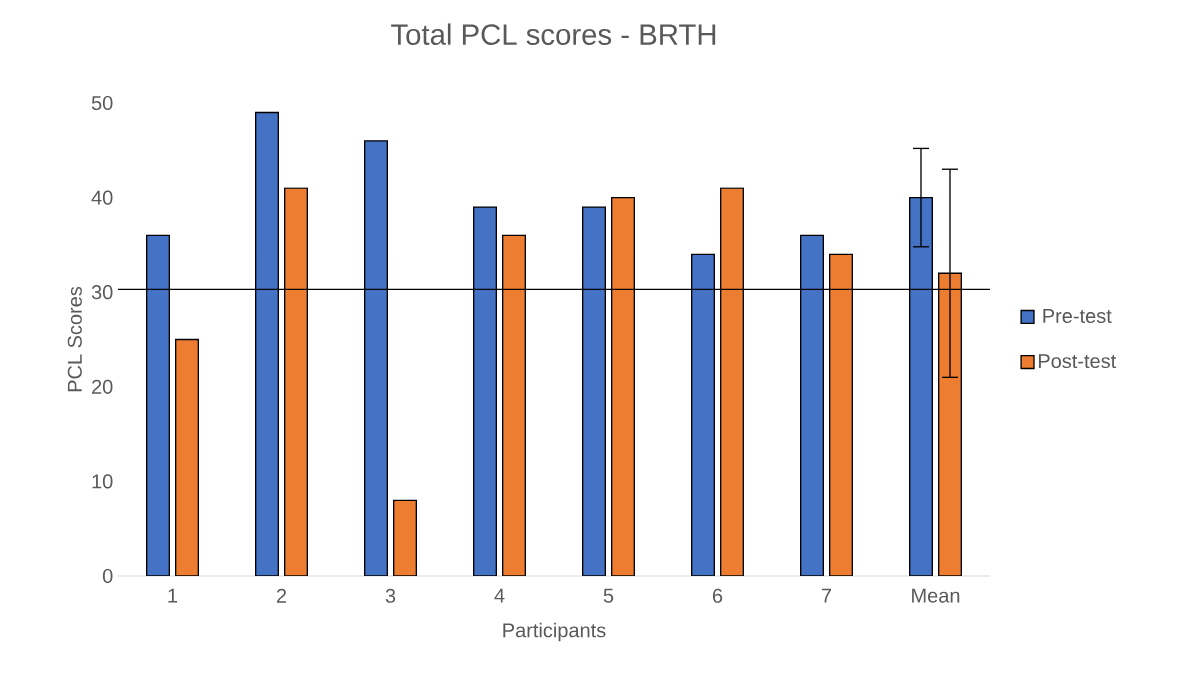  Describe the element at coordinates (74, 339) in the screenshot. I see `y-axis-title: PCL Scores` at that location.